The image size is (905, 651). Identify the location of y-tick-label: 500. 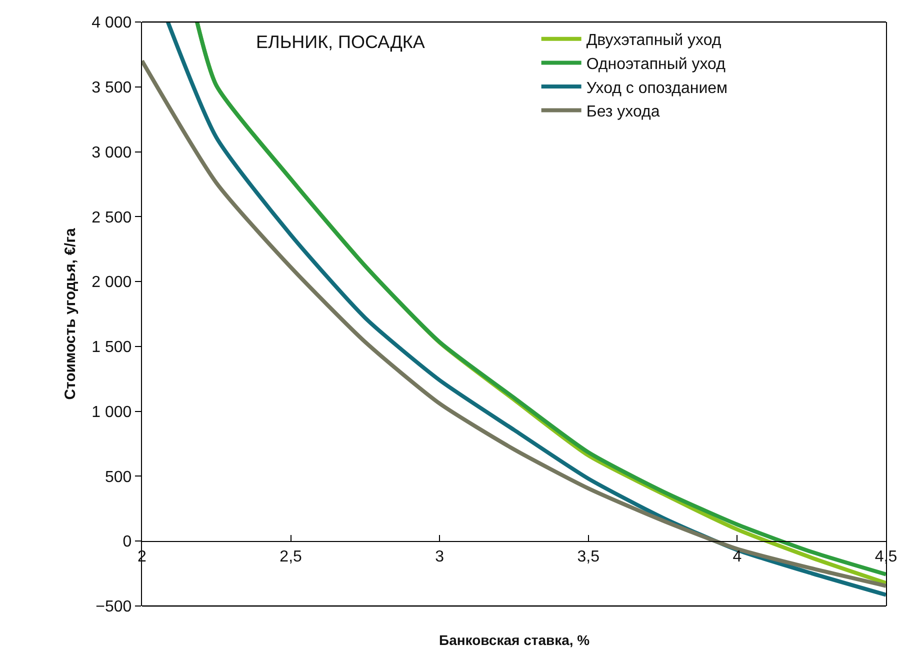
(118, 477).